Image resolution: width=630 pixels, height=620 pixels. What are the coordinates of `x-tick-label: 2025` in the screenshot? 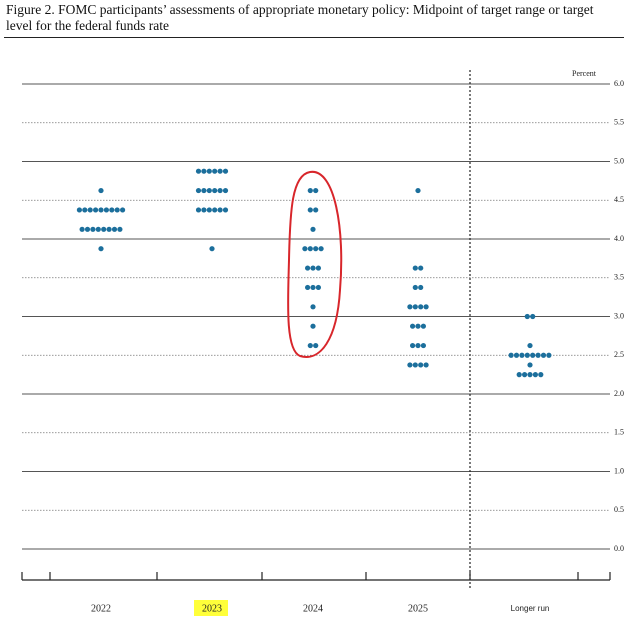 It's located at (418, 608).